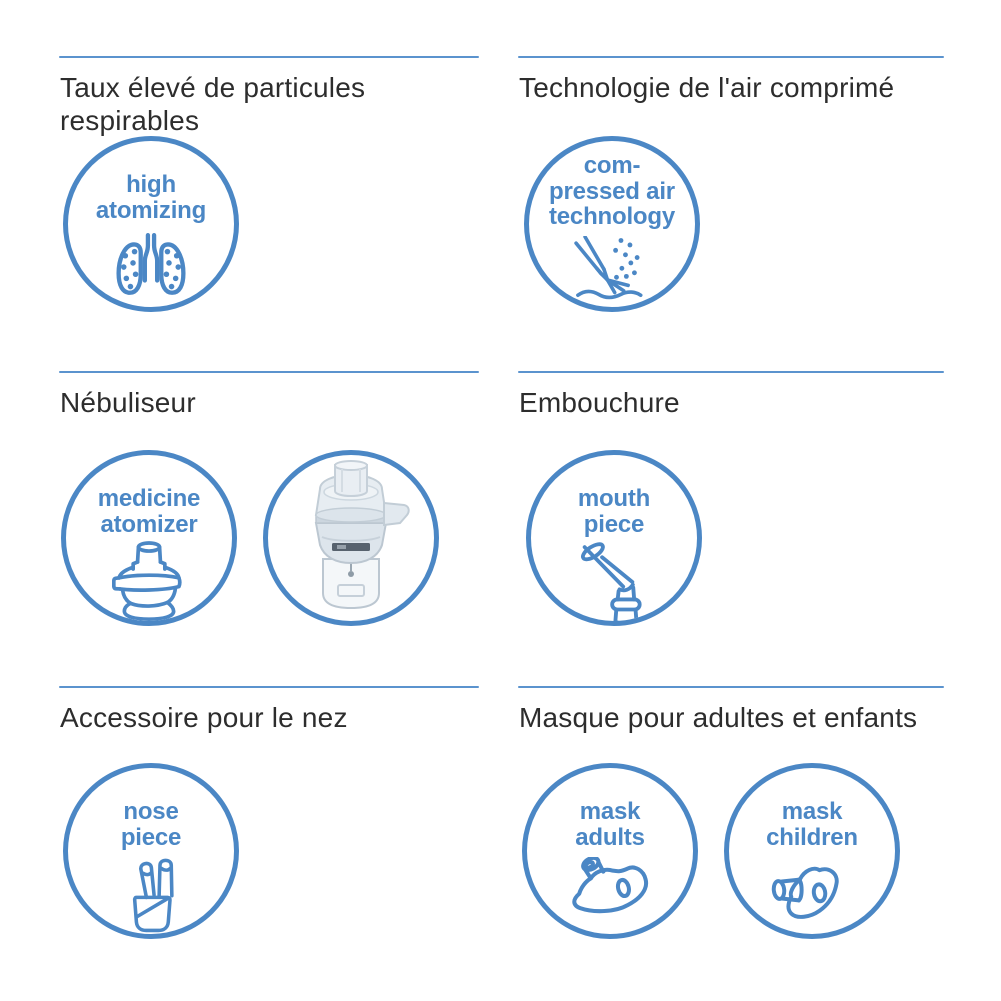 The height and width of the screenshot is (1001, 1001). I want to click on children-mask-icon, so click(805, 892).